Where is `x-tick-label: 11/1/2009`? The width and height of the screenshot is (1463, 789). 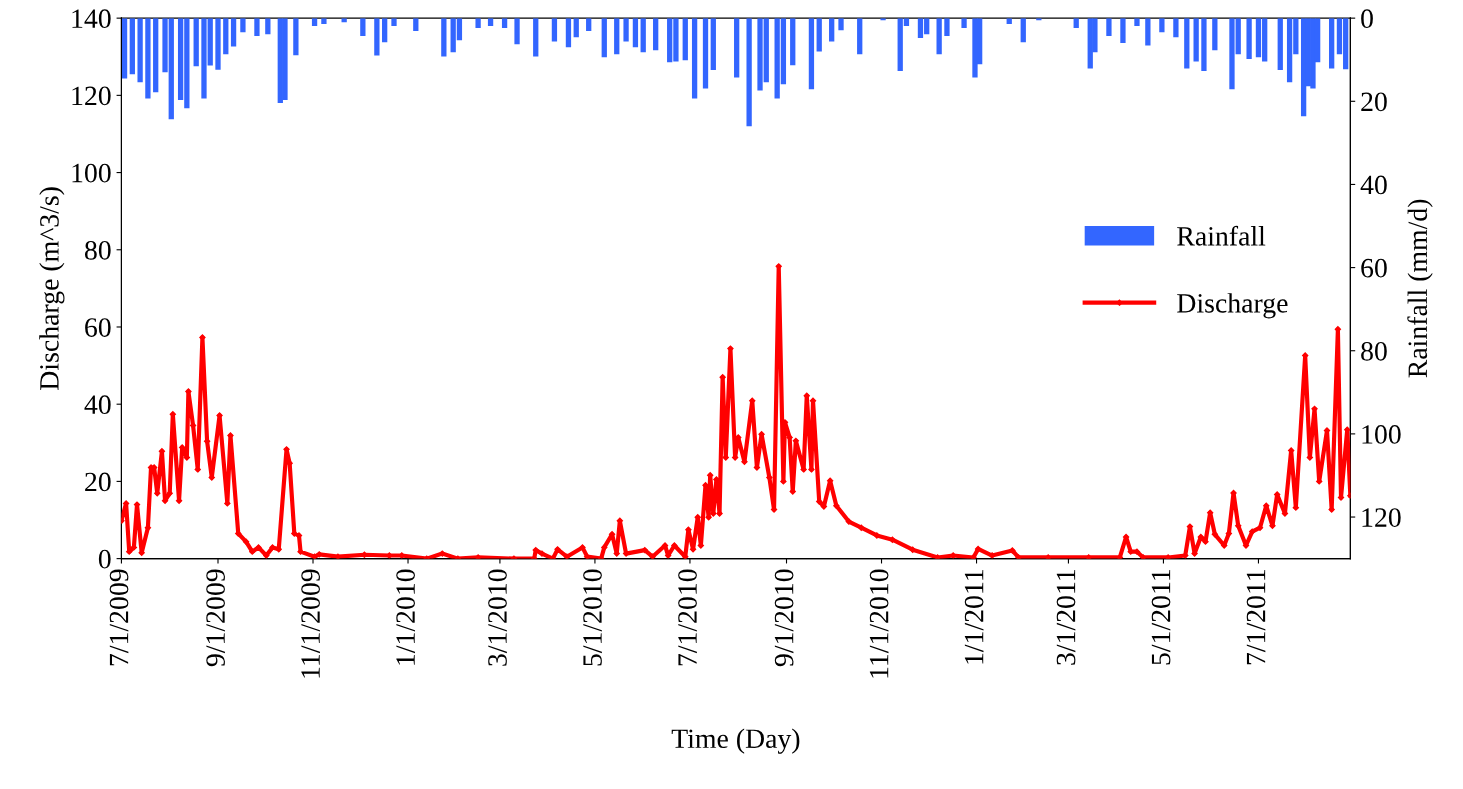
x-tick-label: 11/1/2009 is located at coordinates (310, 623).